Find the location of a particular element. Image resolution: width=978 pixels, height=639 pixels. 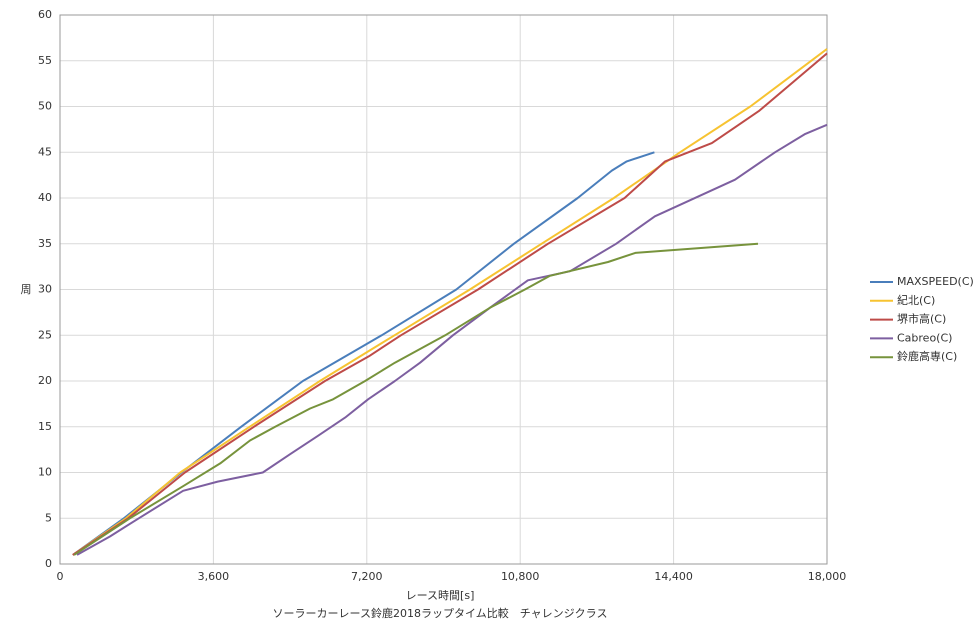

y-tick-label: 20 is located at coordinates (45, 380).